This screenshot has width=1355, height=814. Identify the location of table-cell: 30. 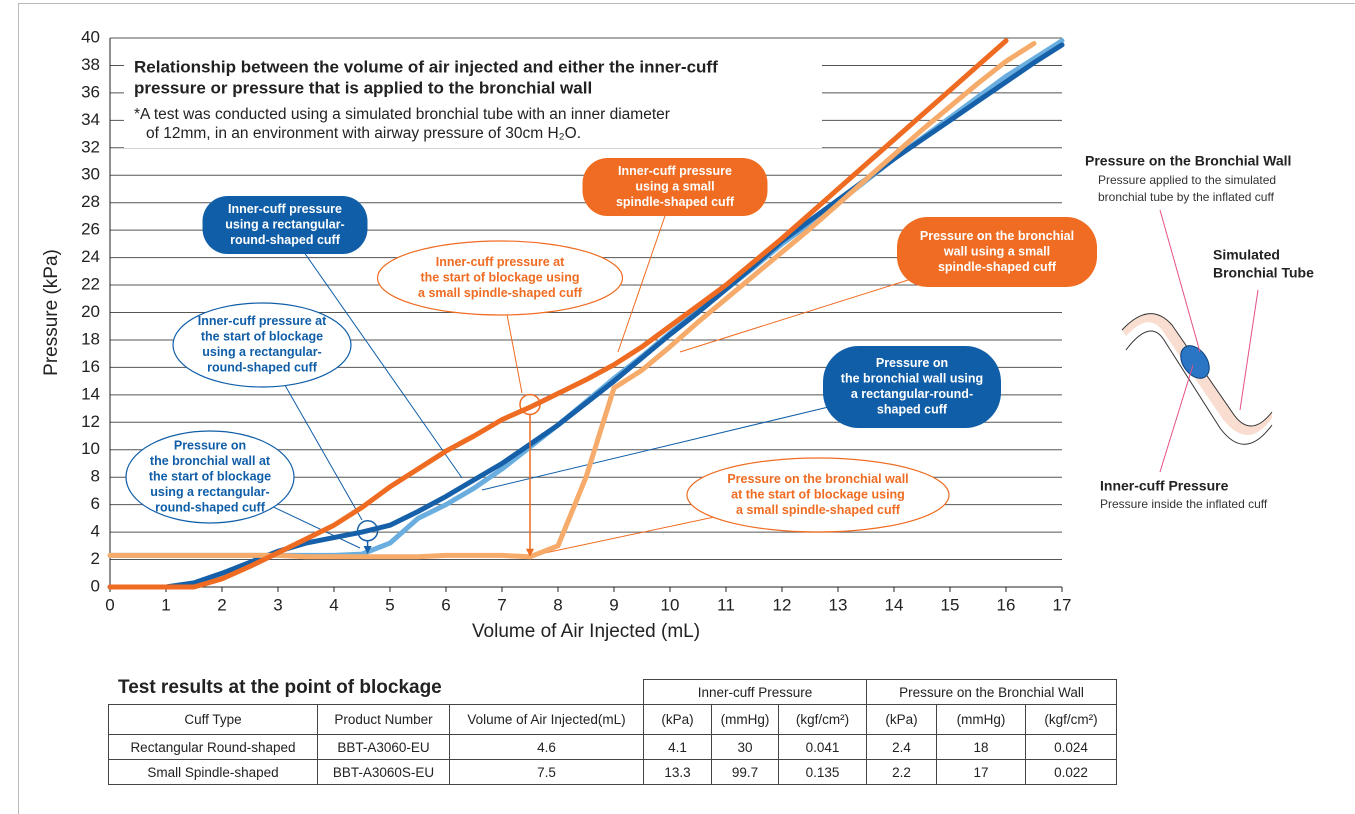
(745, 747).